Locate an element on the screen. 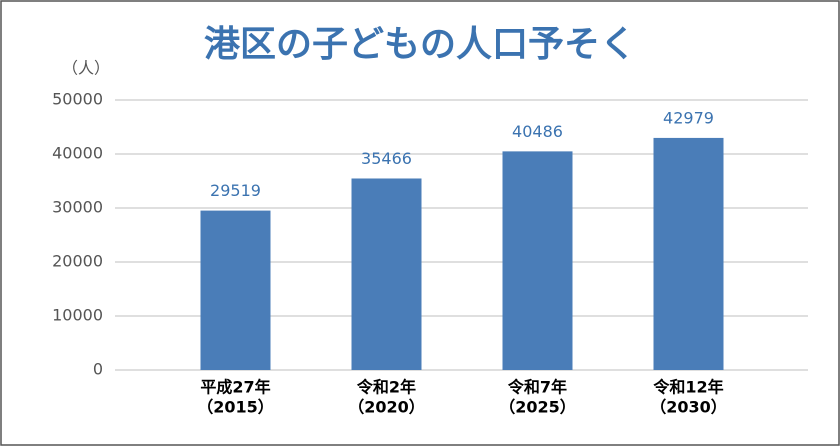 The height and width of the screenshot is (446, 840). x-tick-label: （2030） is located at coordinates (688, 407).